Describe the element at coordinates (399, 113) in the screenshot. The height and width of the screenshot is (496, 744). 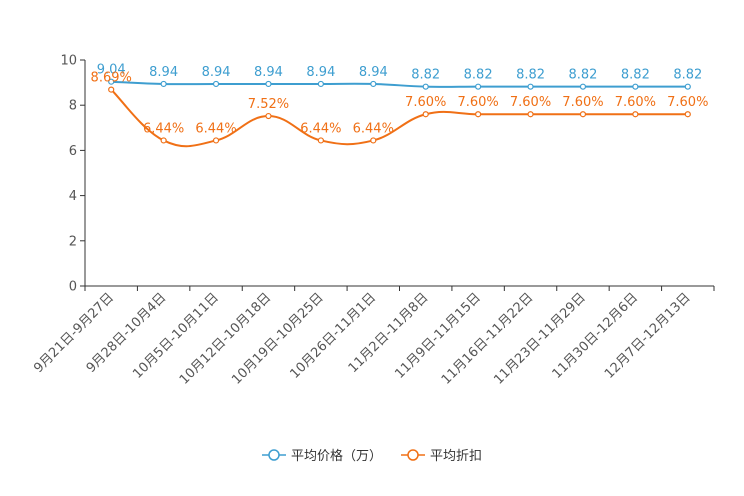
I see `series-layer` at that location.